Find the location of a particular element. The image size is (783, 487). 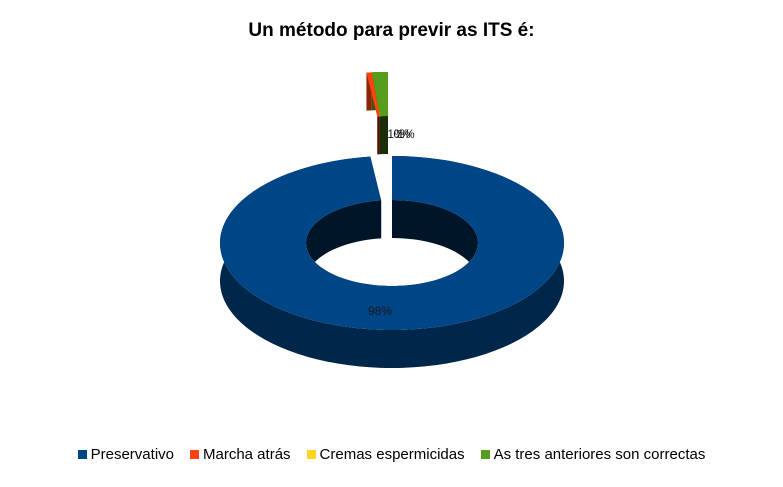

legend-item: Preservativo is located at coordinates (125, 454).